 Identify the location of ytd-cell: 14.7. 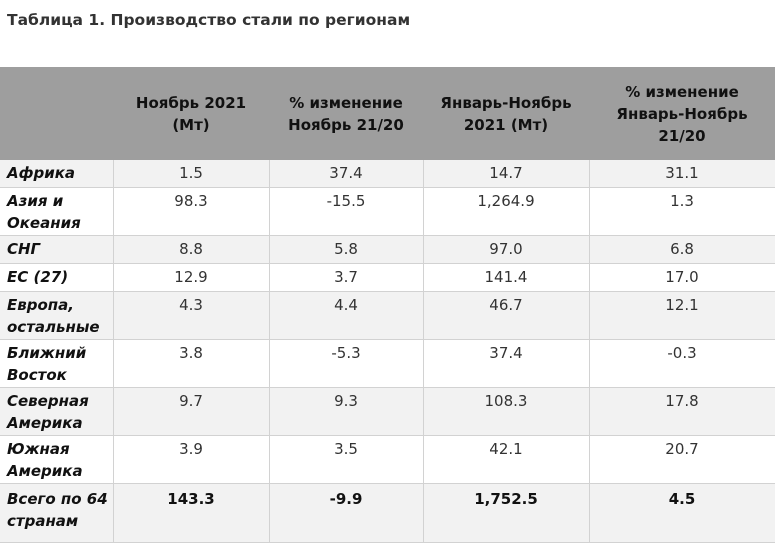
(506, 174).